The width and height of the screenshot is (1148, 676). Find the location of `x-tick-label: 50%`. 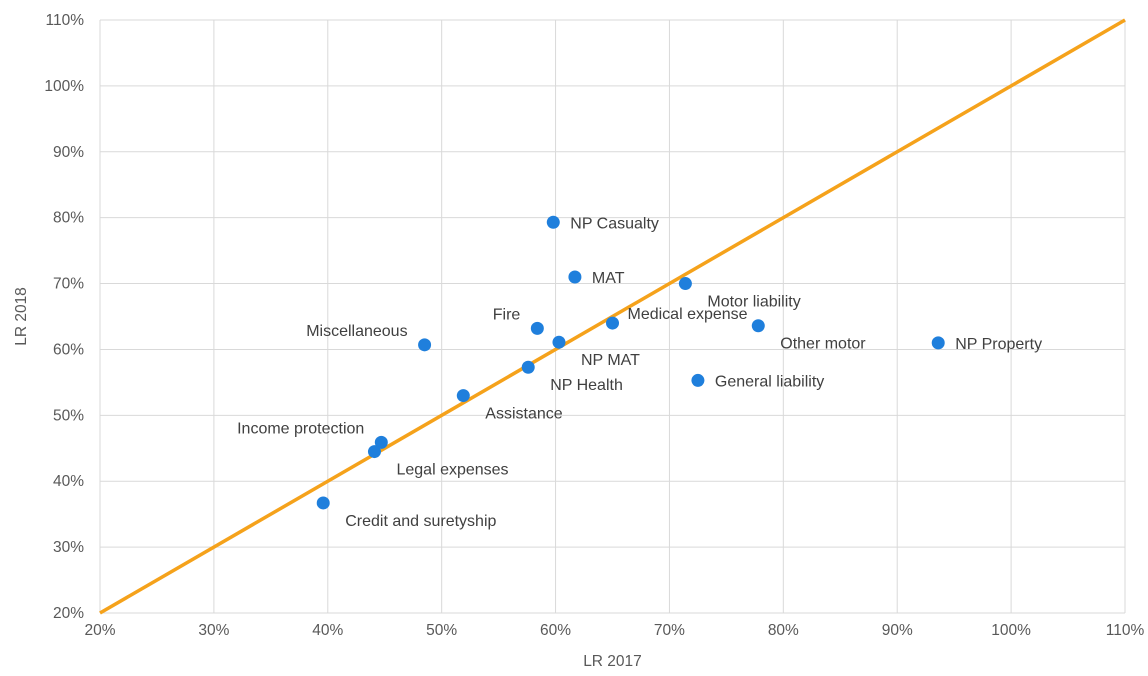

x-tick-label: 50% is located at coordinates (441, 630).